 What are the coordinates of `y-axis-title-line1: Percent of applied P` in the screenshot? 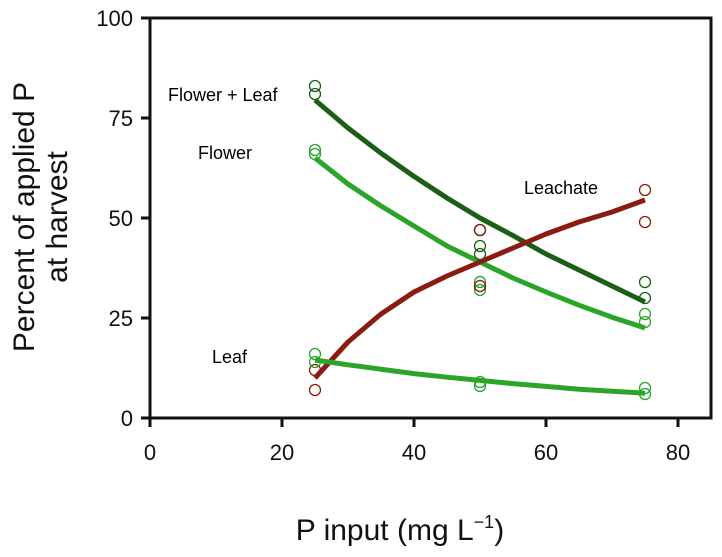 It's located at (24, 217).